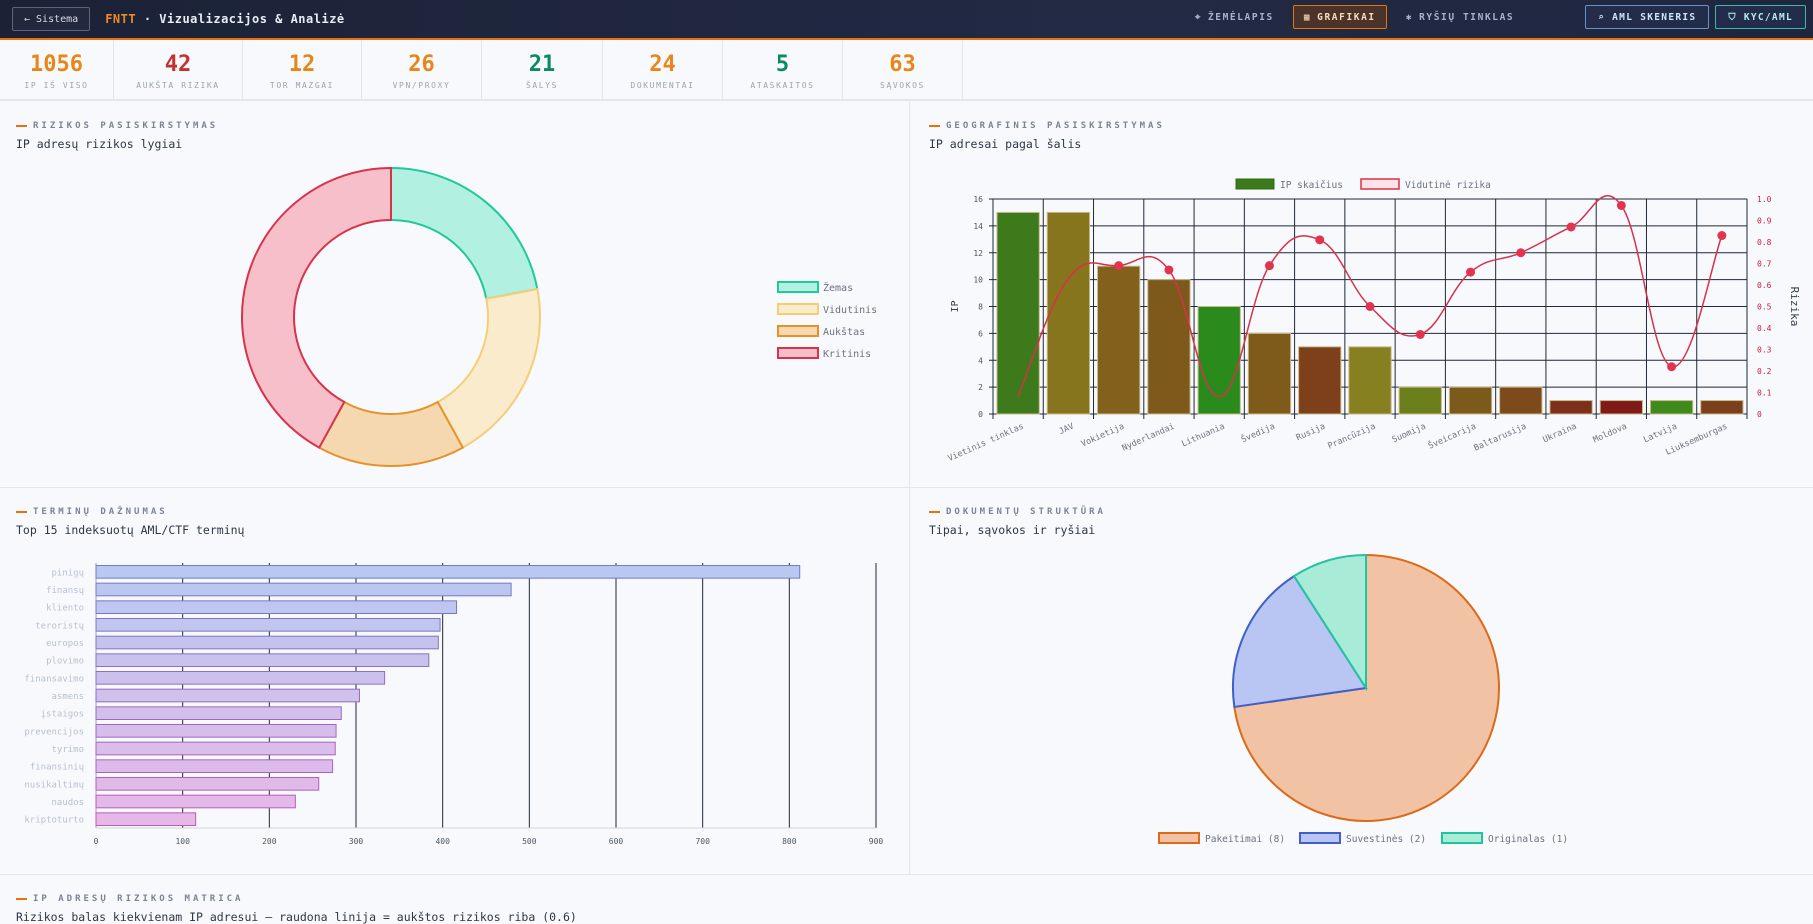 This screenshot has height=924, width=1813. I want to click on panel-kicker: IP ADRESŲ RIZIKOS MATRICA, so click(296, 899).